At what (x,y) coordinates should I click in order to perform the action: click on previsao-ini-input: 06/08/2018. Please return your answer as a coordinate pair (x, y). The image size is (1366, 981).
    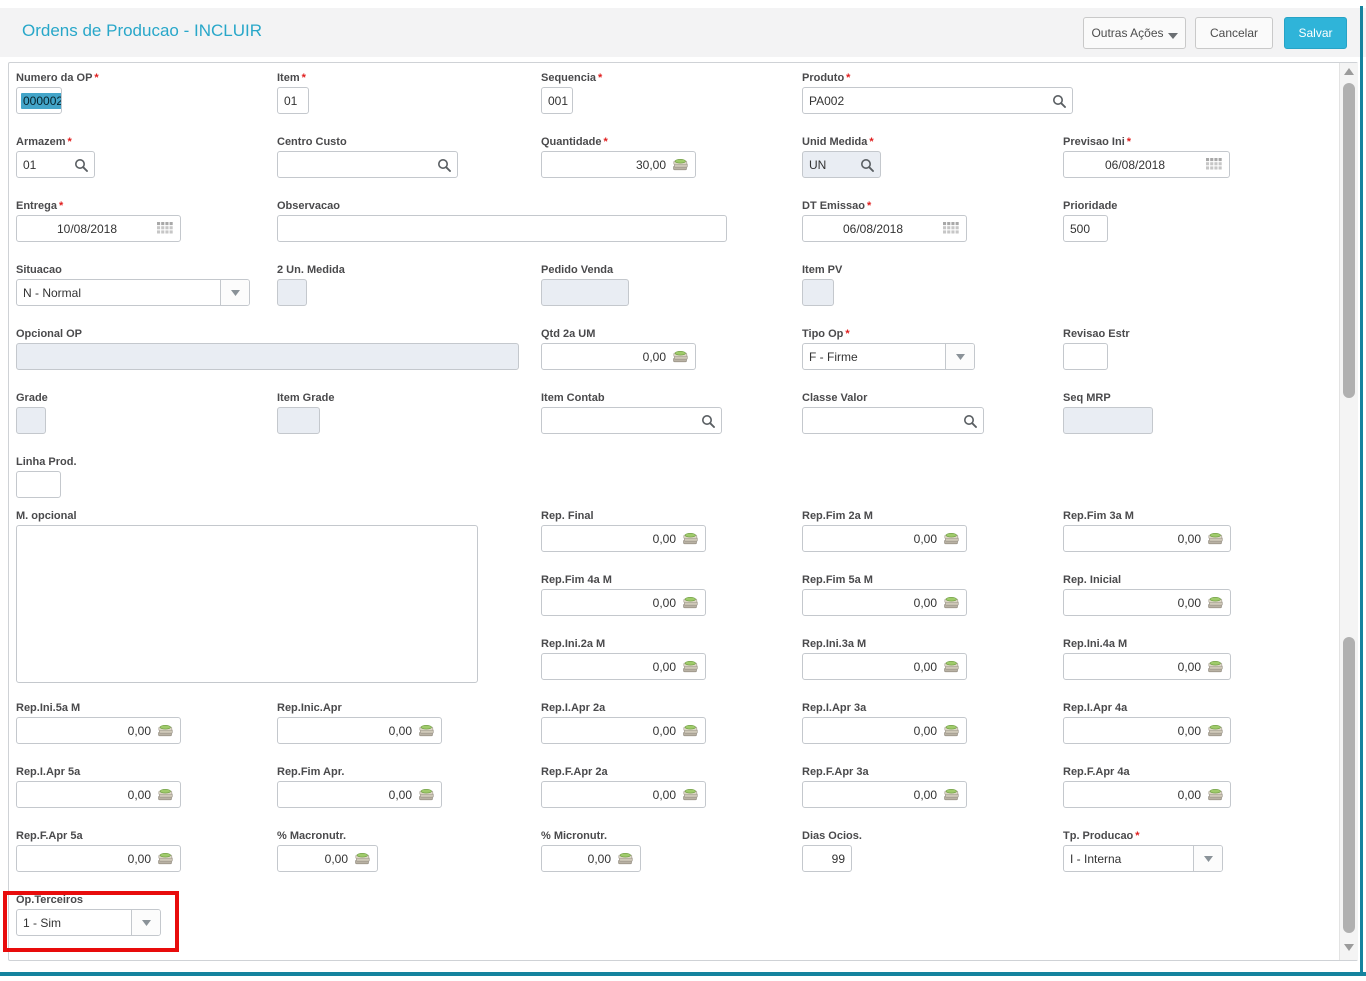
    Looking at the image, I should click on (1146, 164).